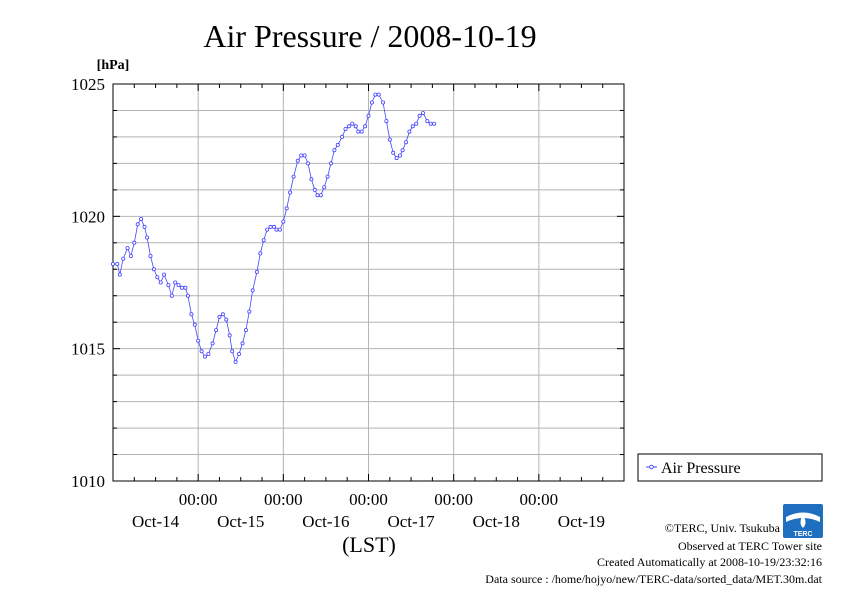 This screenshot has width=842, height=595. I want to click on terc-logo: TERC, so click(803, 521).